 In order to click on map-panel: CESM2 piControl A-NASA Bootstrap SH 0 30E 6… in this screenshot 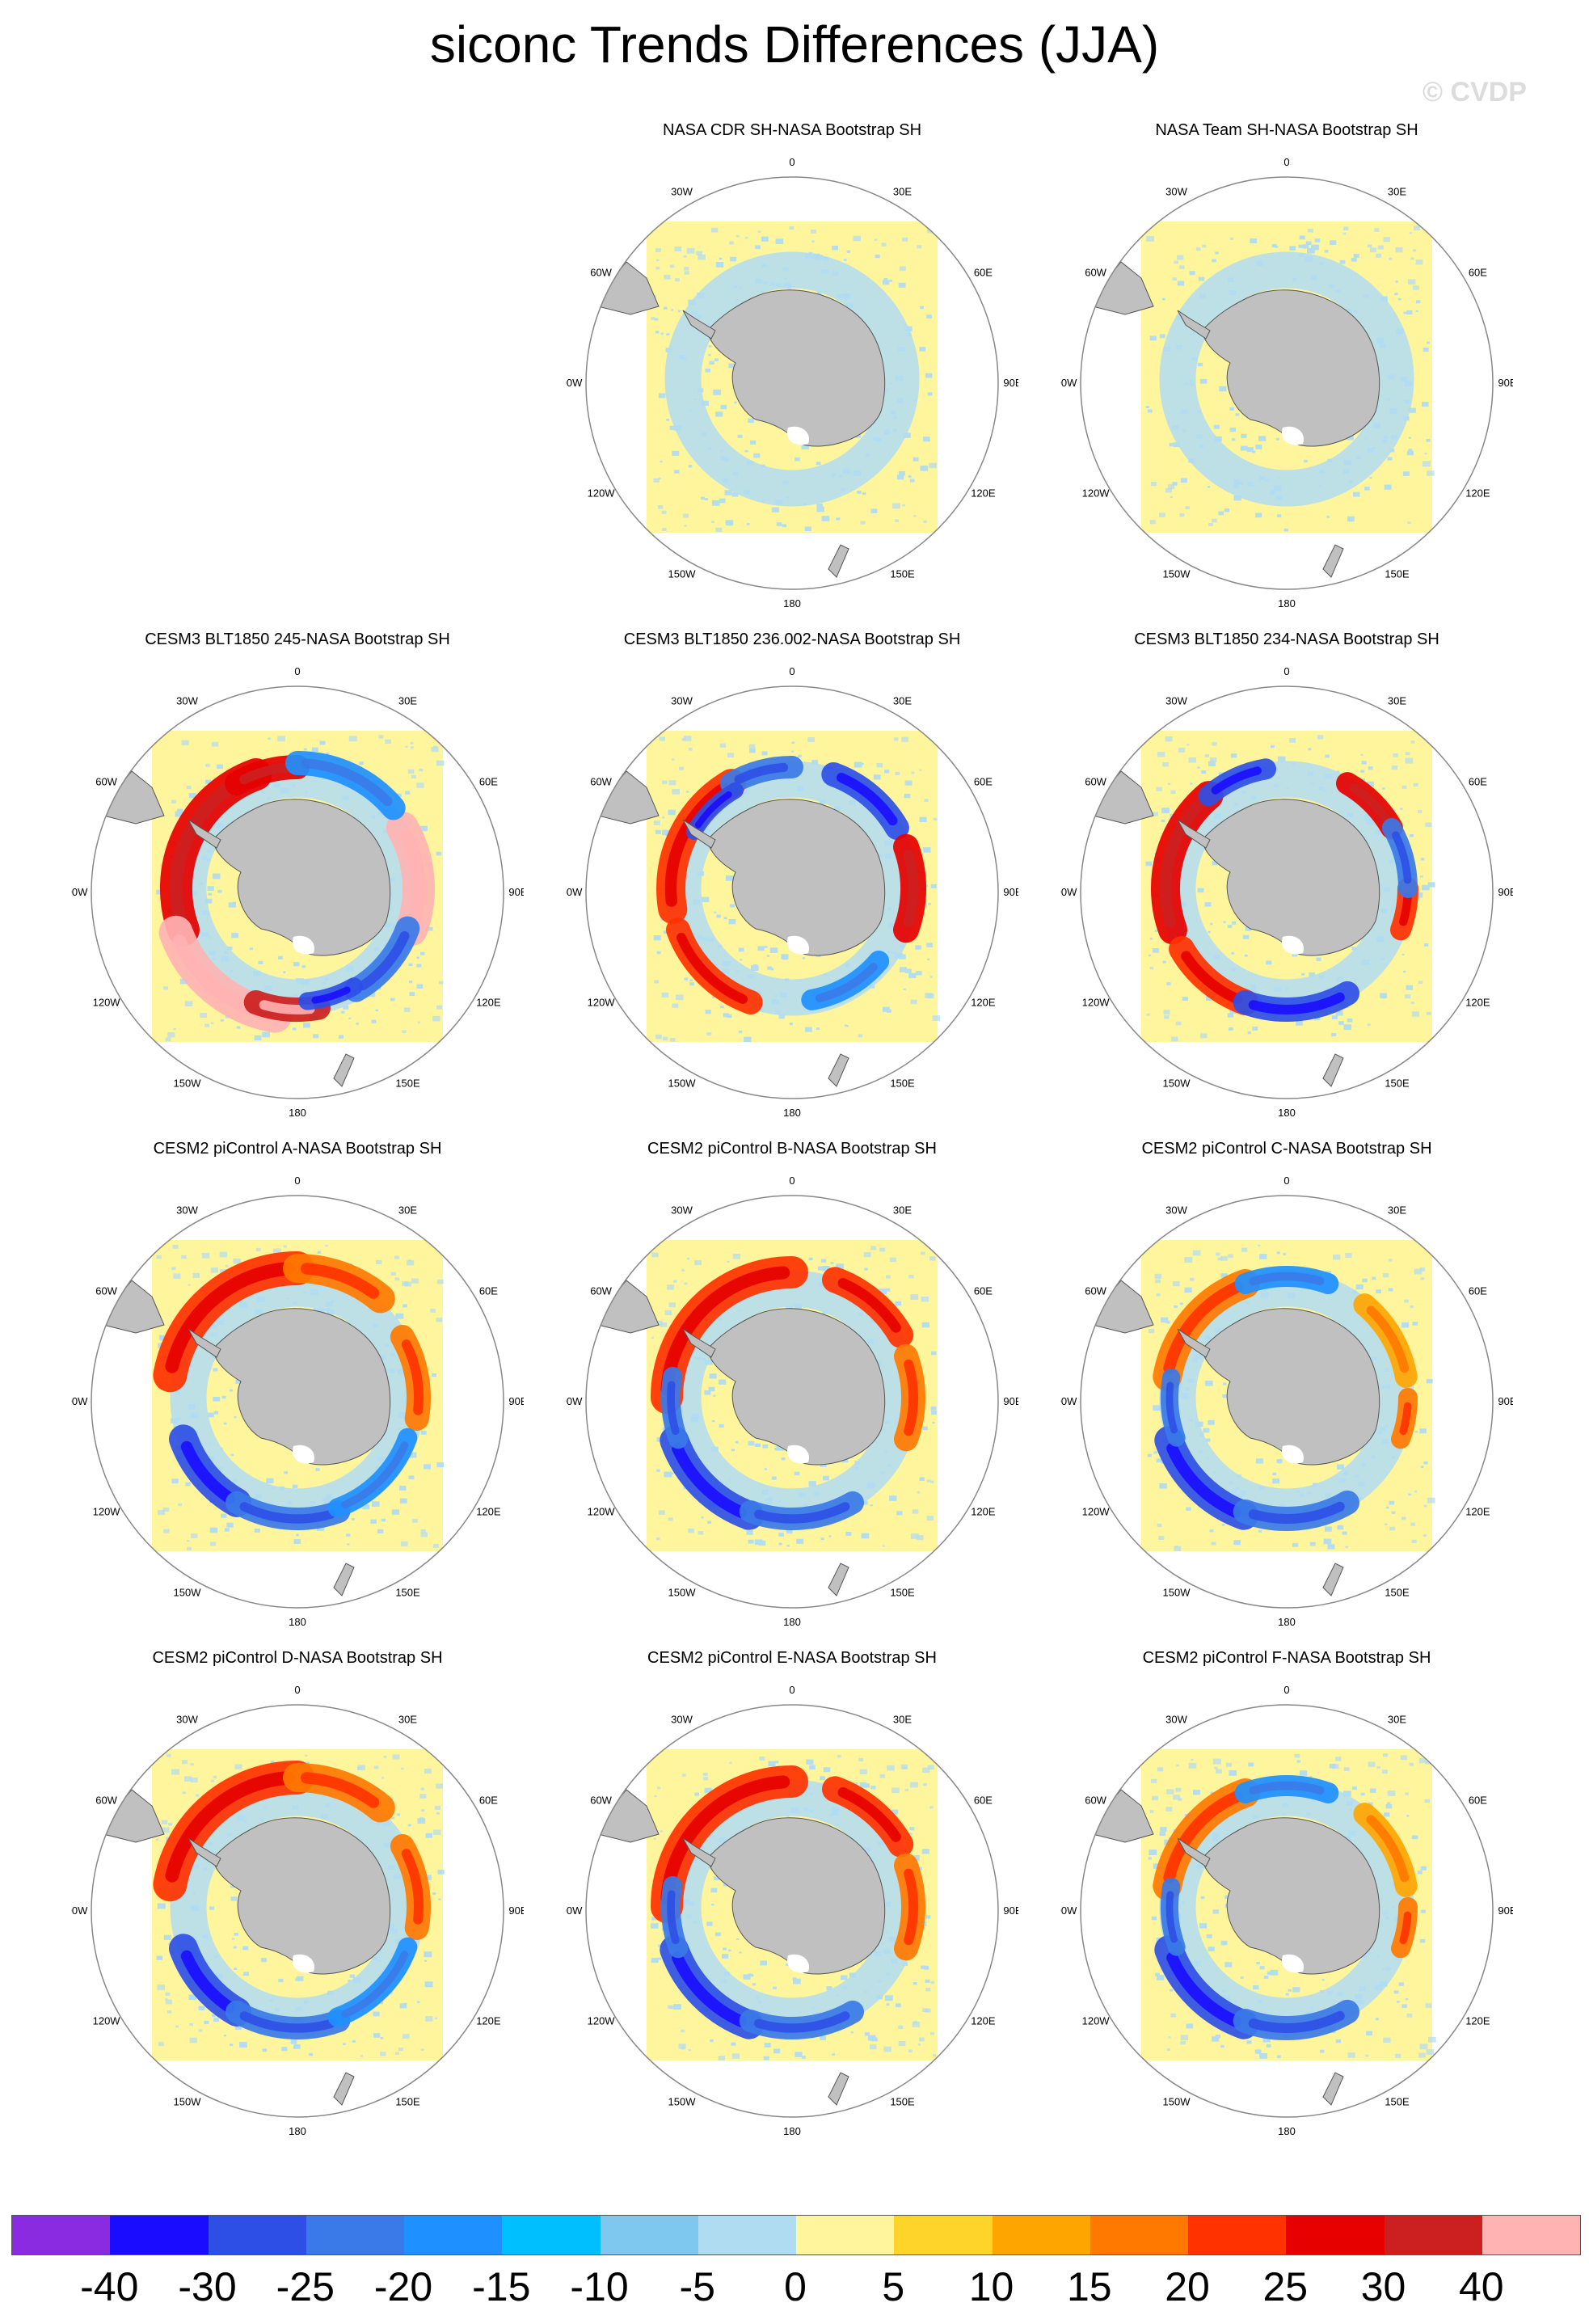, I will do `click(297, 1390)`.